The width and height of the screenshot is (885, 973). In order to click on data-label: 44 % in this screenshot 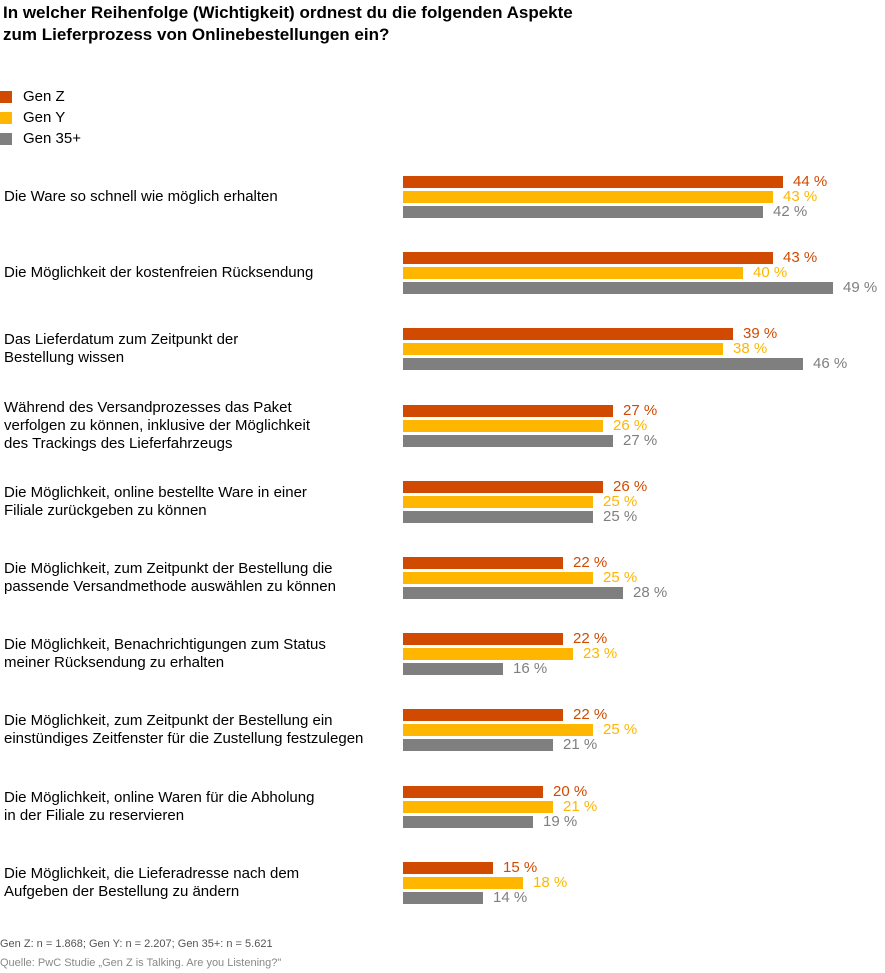, I will do `click(810, 181)`.